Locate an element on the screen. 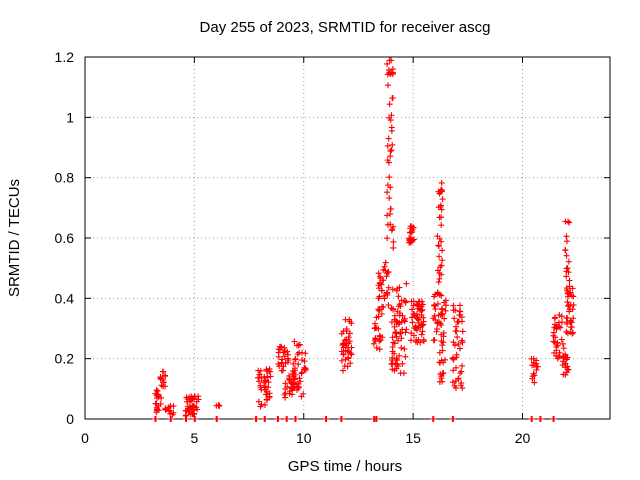 This screenshot has width=640, height=480. y-tick-label: 0.6 is located at coordinates (65, 238).